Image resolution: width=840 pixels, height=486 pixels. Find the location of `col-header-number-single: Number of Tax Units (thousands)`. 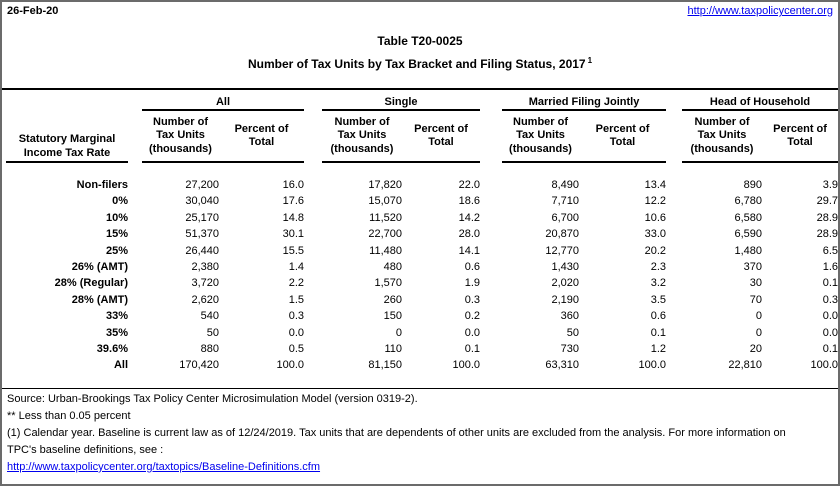

col-header-number-single: Number of Tax Units (thousands) is located at coordinates (362, 136).